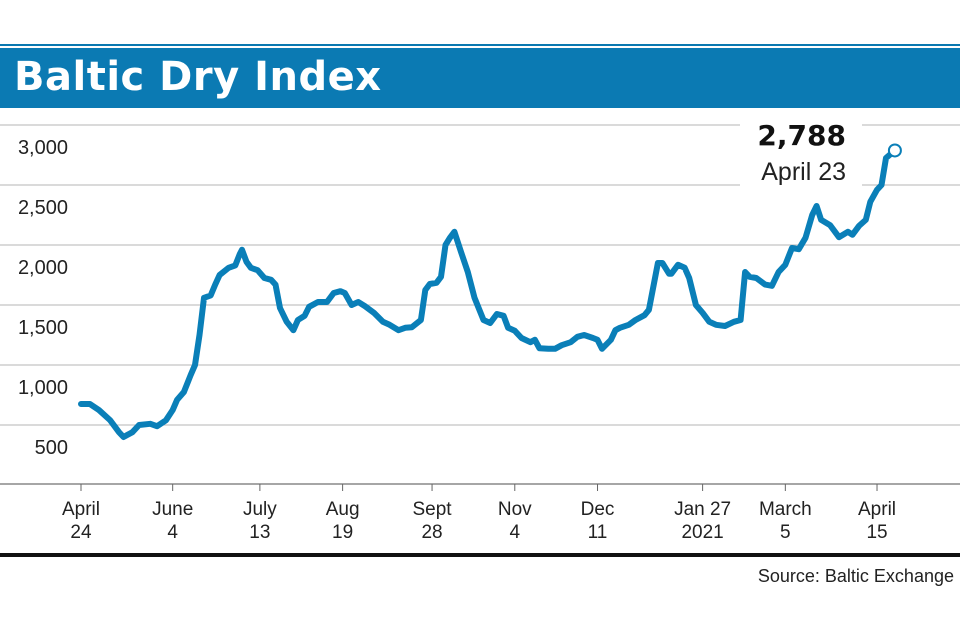 The image size is (960, 640). Describe the element at coordinates (342, 532) in the screenshot. I see `x-tick-label: 19` at that location.